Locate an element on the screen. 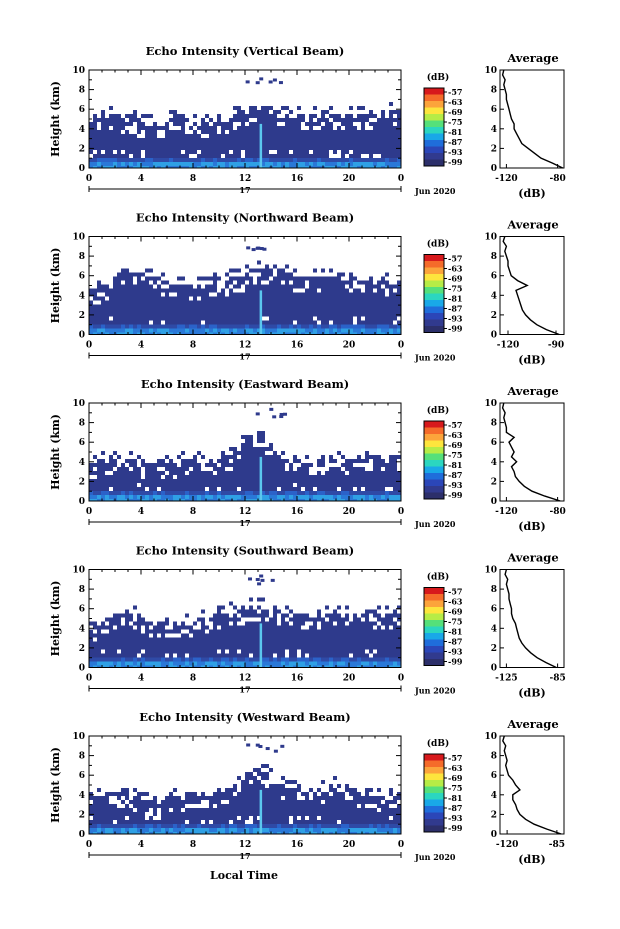 This screenshot has height=929, width=620. avg-y-tick-label: 6 is located at coordinates (494, 443).